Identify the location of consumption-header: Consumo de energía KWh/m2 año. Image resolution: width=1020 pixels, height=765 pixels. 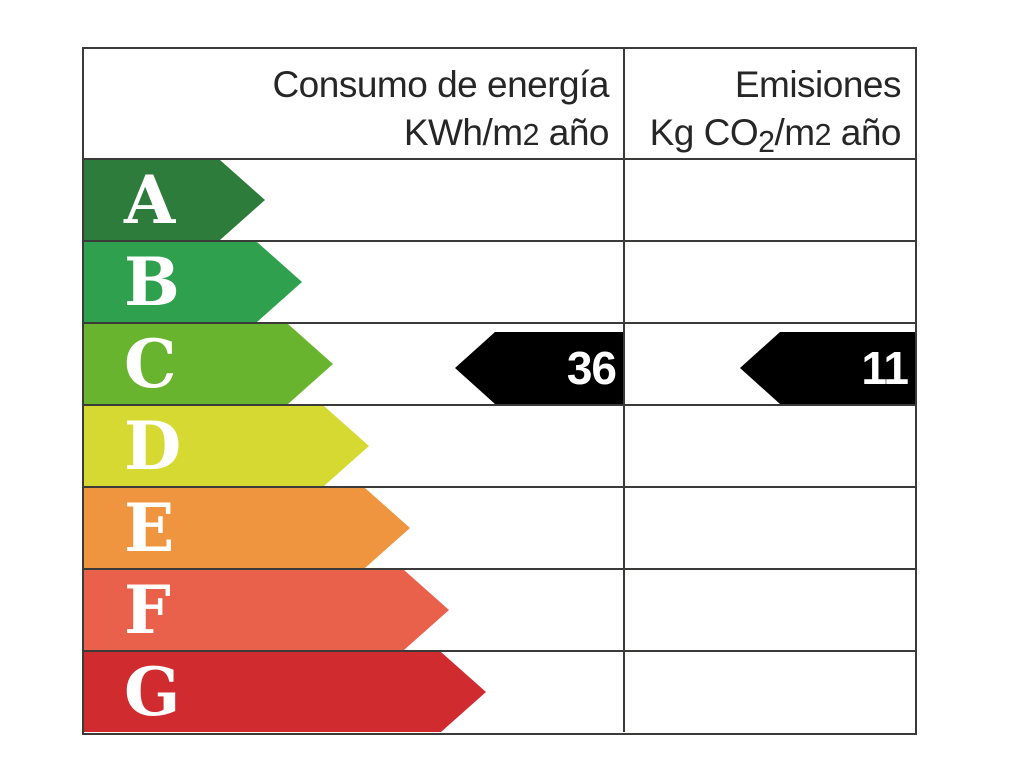
(353, 103).